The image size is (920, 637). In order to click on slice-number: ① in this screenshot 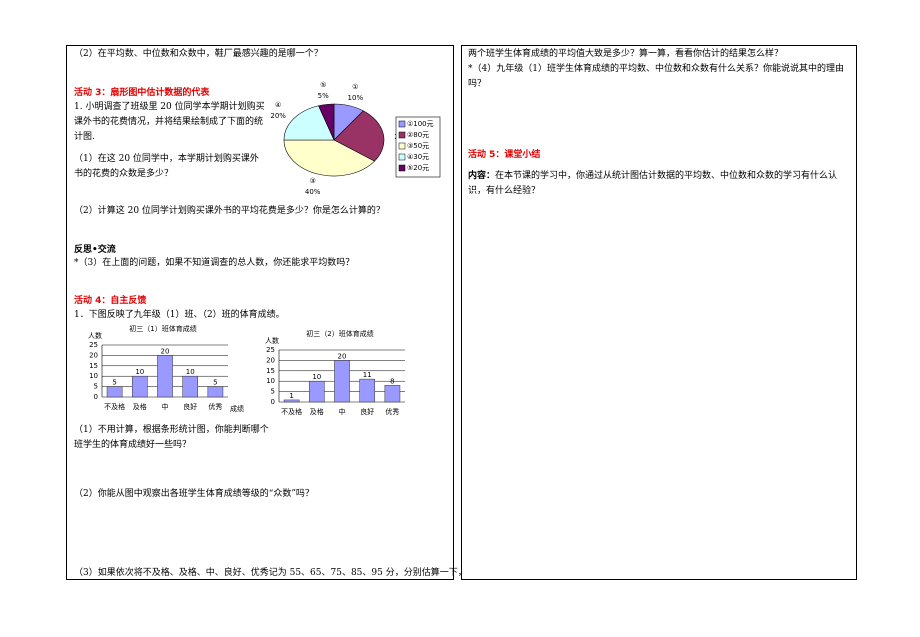, I will do `click(355, 87)`.